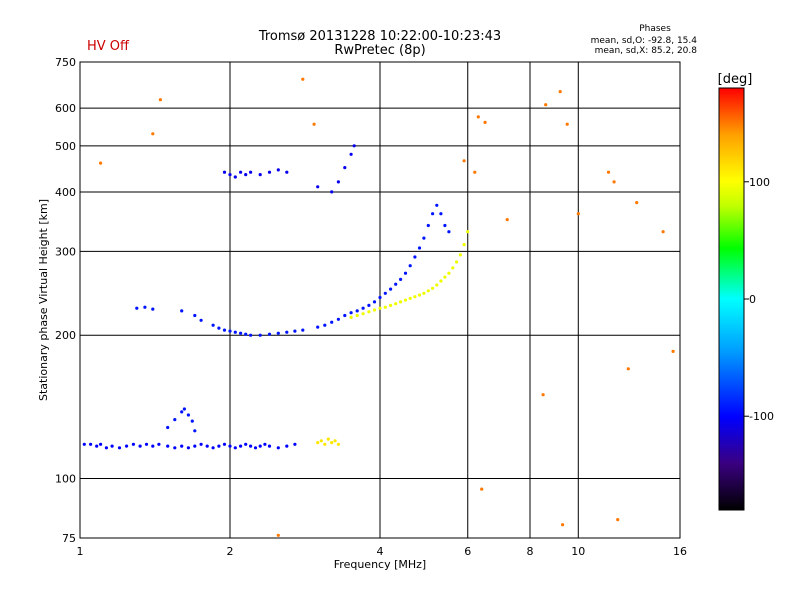 The height and width of the screenshot is (600, 800). Describe the element at coordinates (230, 551) in the screenshot. I see `x-tick-label: 2` at that location.